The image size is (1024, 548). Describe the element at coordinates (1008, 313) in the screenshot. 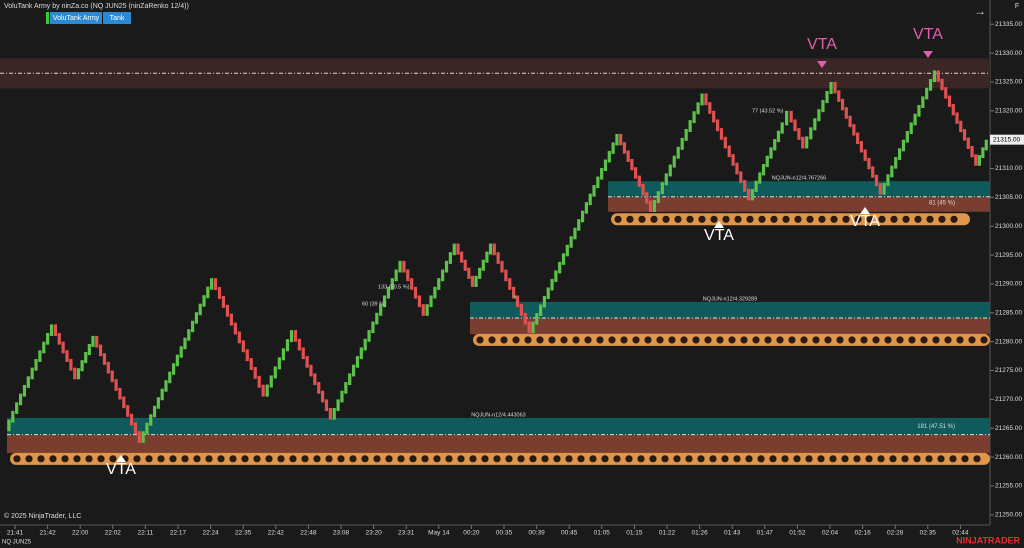

I see `y-tick-label: 21285.00` at that location.